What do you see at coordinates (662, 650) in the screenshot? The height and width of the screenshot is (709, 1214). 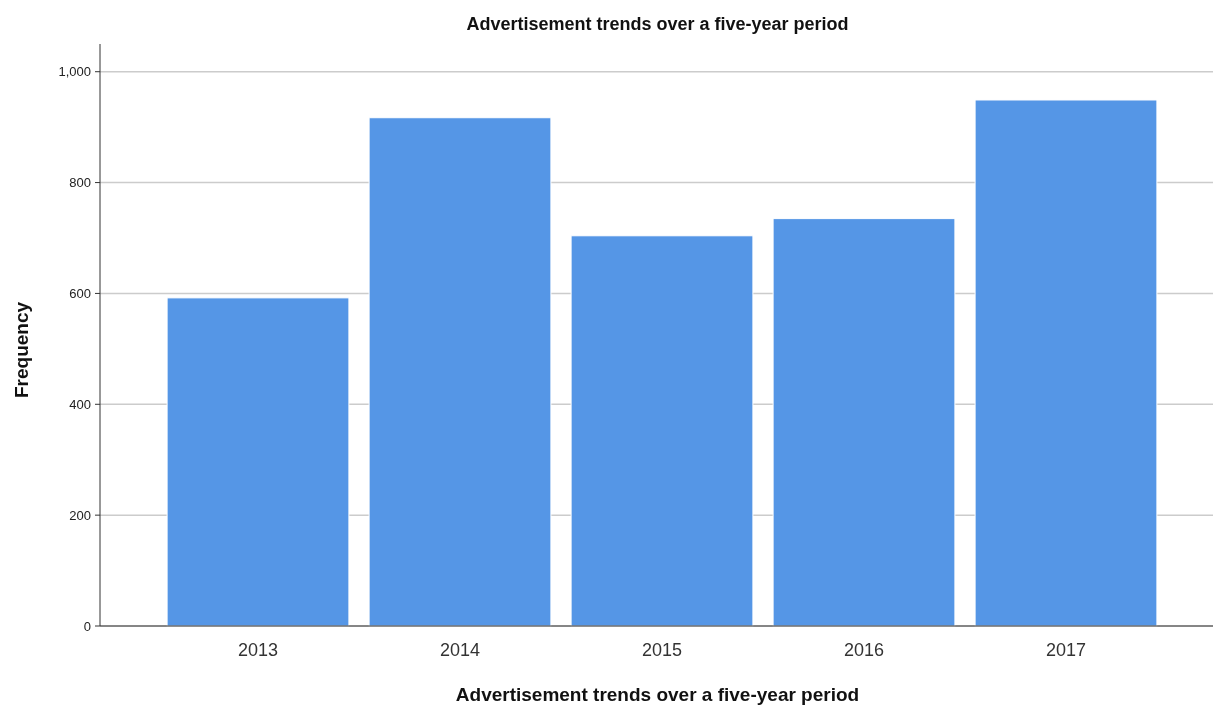 I see `x-tick-label: 2015` at bounding box center [662, 650].